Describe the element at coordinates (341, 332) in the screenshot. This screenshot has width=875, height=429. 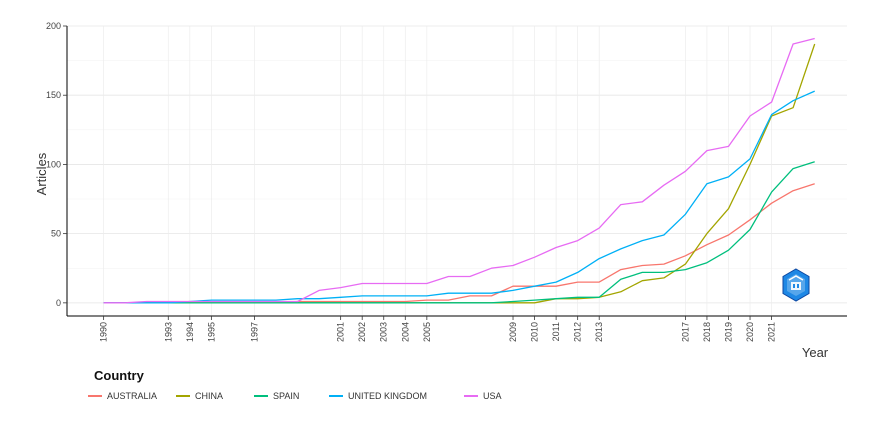
I see `x-tick-label: 2001` at that location.